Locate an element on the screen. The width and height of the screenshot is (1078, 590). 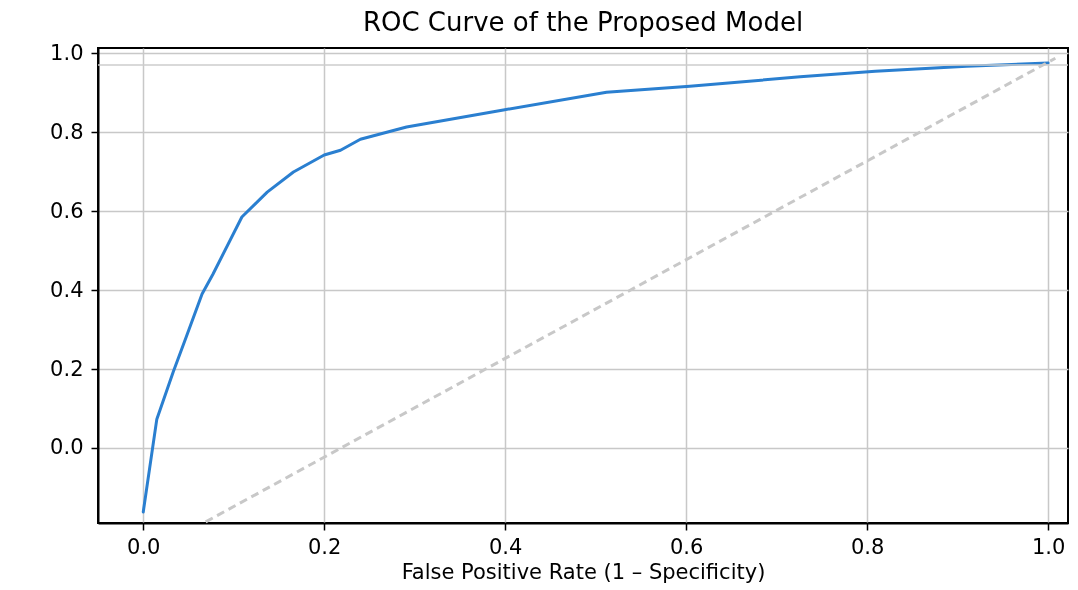
x-tick-label: 0.2 is located at coordinates (325, 546).